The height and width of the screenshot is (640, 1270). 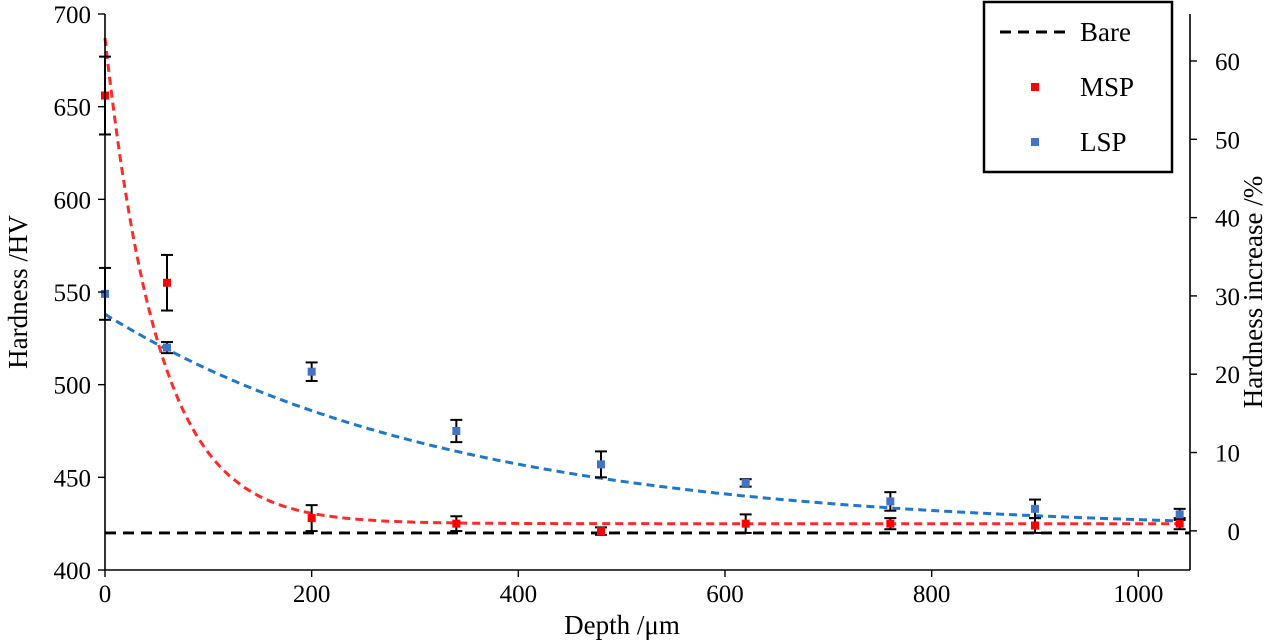 What do you see at coordinates (1105, 32) in the screenshot?
I see `legend-label-bare: Bare` at bounding box center [1105, 32].